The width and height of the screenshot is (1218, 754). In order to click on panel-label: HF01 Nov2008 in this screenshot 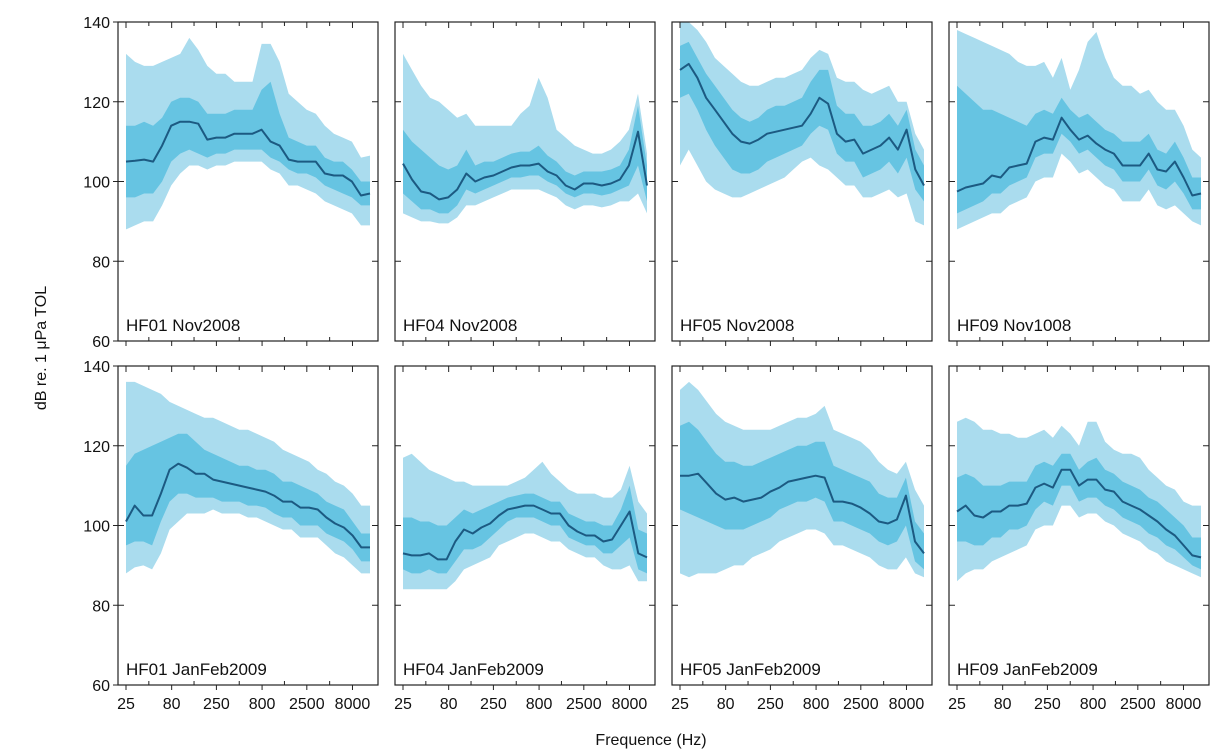, I will do `click(183, 325)`.